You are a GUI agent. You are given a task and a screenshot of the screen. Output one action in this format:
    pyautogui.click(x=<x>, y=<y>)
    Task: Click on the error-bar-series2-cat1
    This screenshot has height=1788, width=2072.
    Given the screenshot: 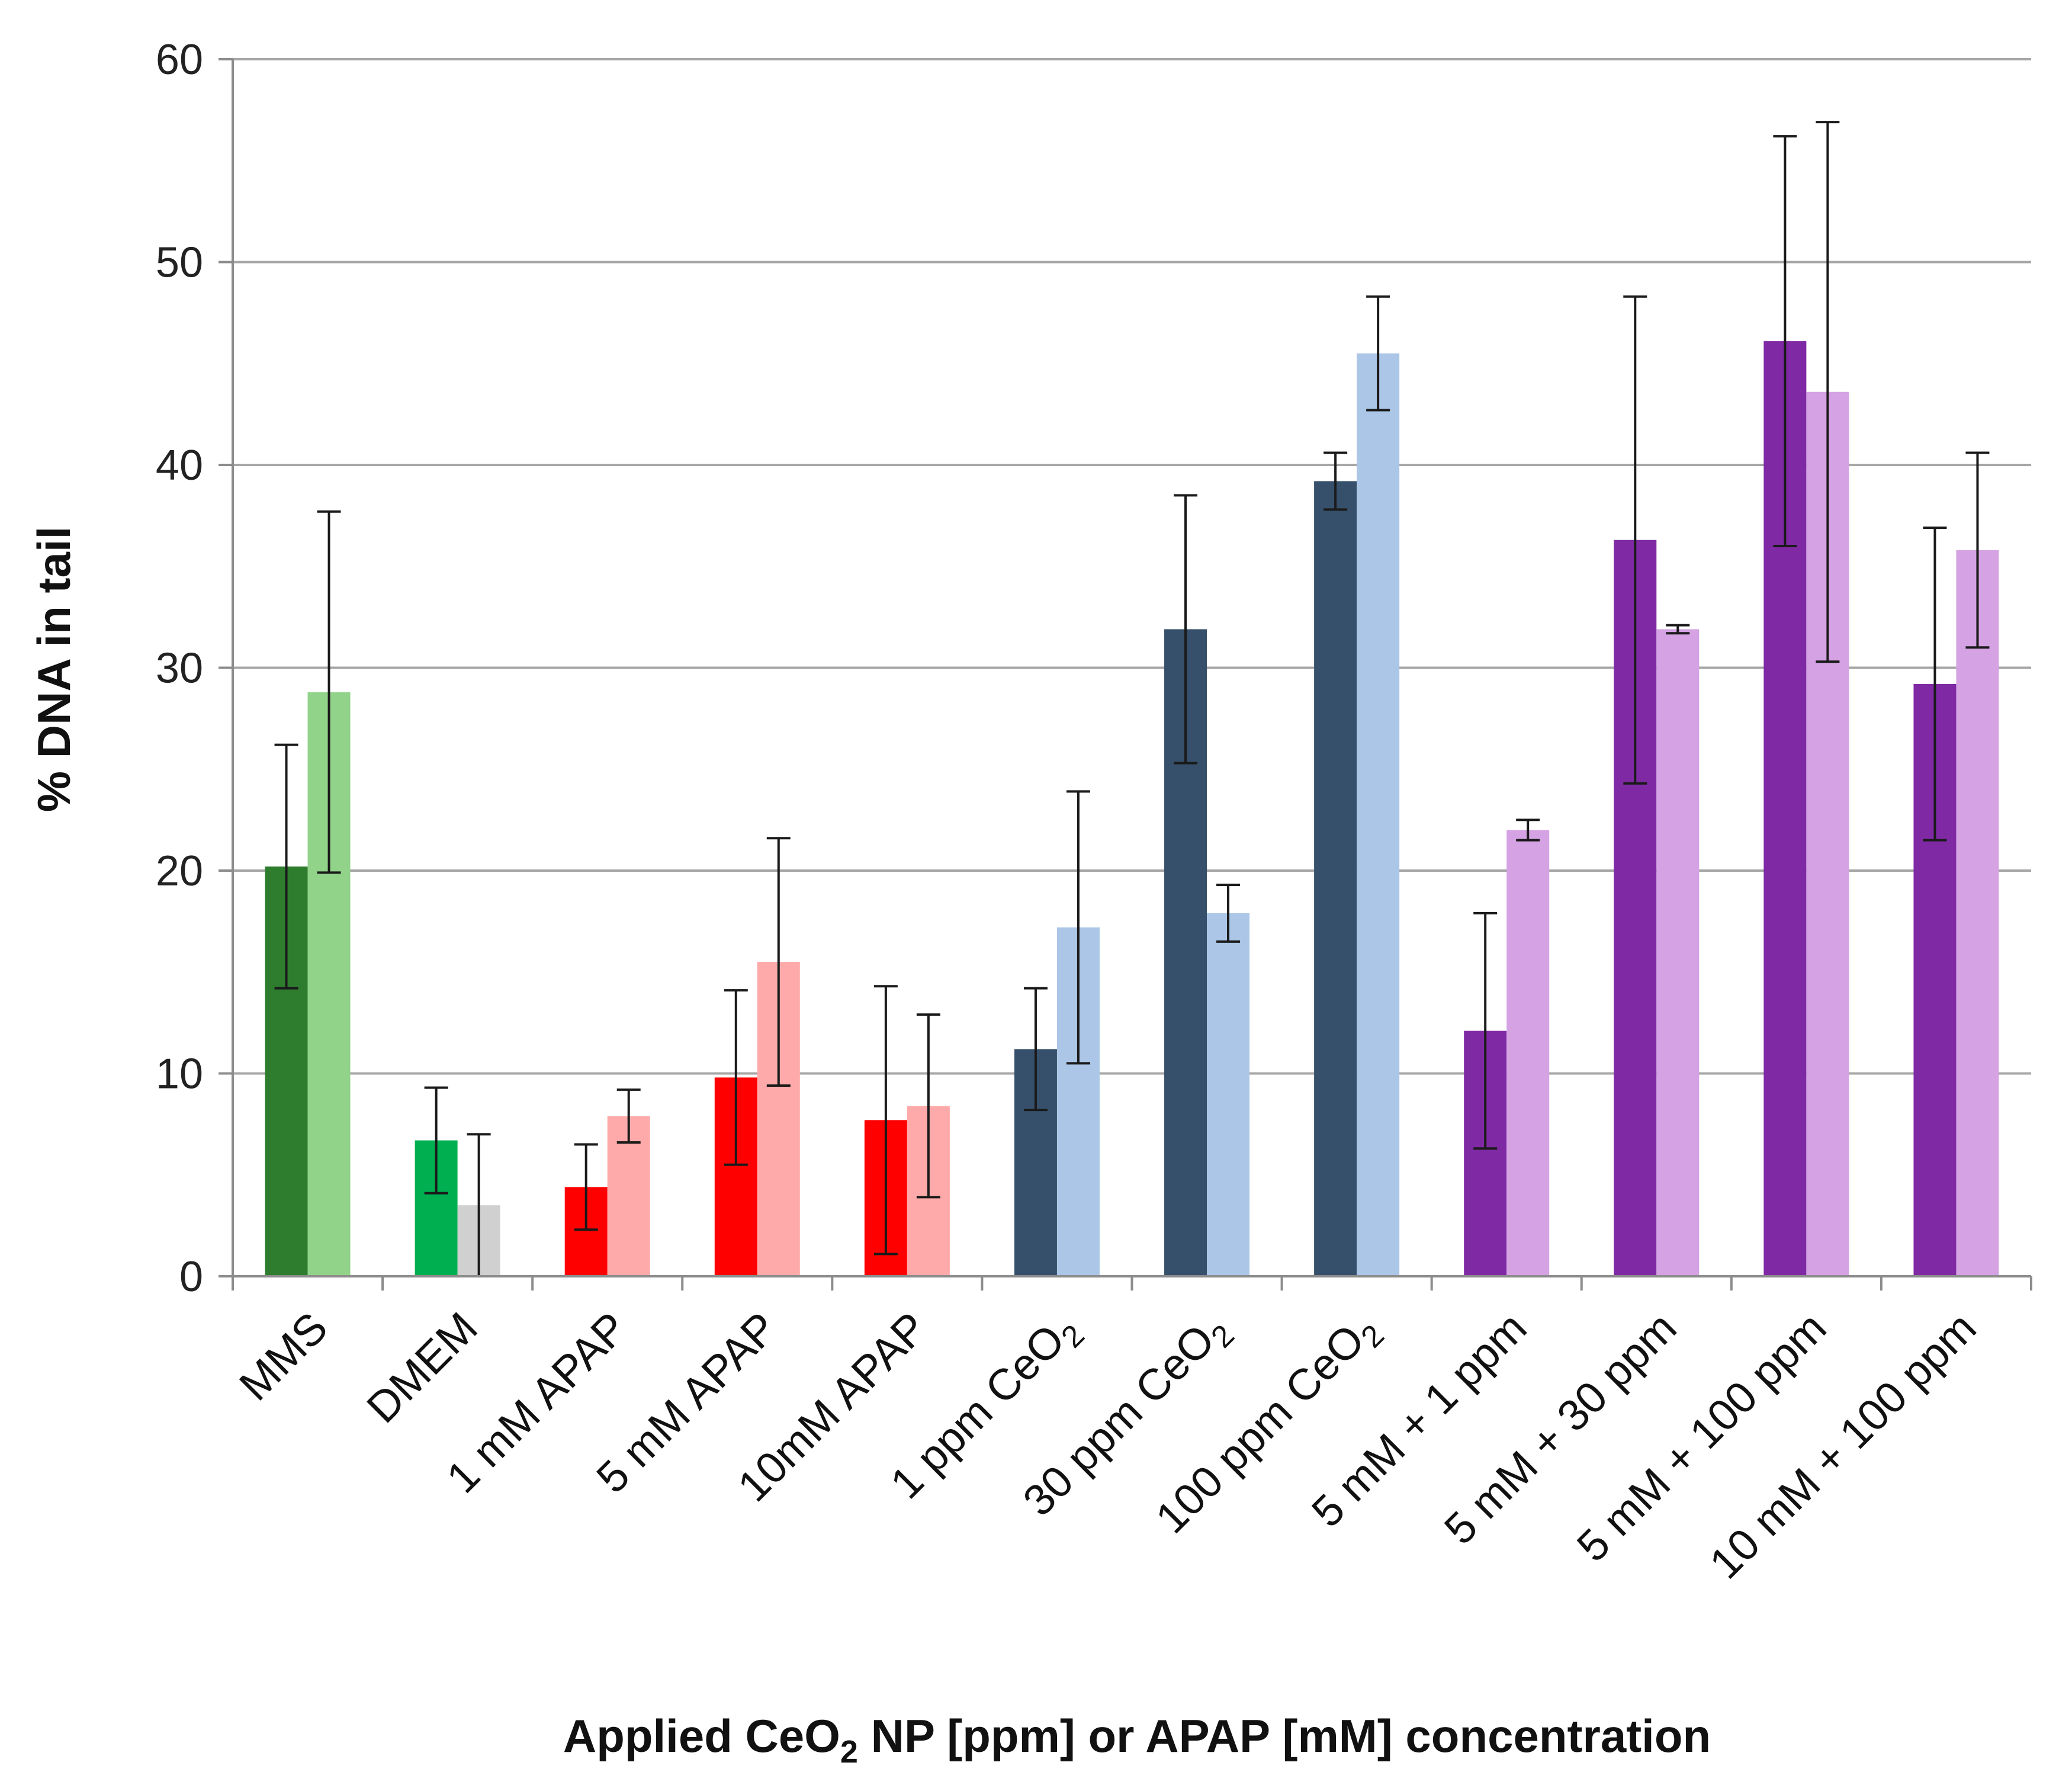 What is the action you would take?
    pyautogui.click(x=329, y=692)
    